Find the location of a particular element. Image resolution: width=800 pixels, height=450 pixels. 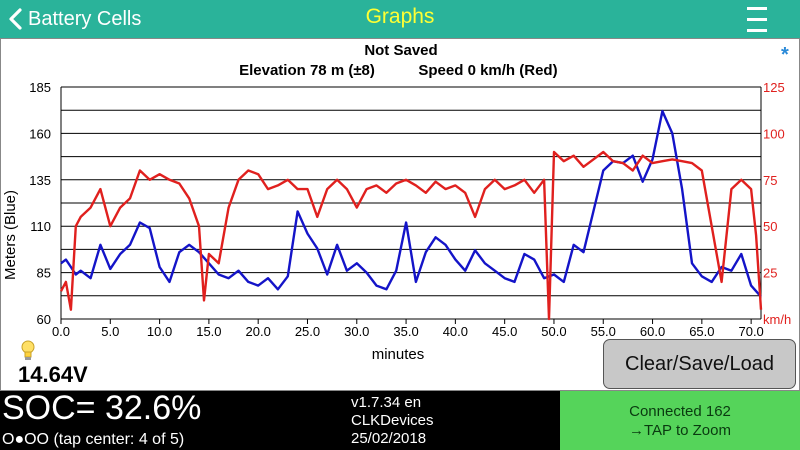

soc-panel: SOC= 32.6% O●OO (tap center: 4 of 5) is located at coordinates (164, 419).